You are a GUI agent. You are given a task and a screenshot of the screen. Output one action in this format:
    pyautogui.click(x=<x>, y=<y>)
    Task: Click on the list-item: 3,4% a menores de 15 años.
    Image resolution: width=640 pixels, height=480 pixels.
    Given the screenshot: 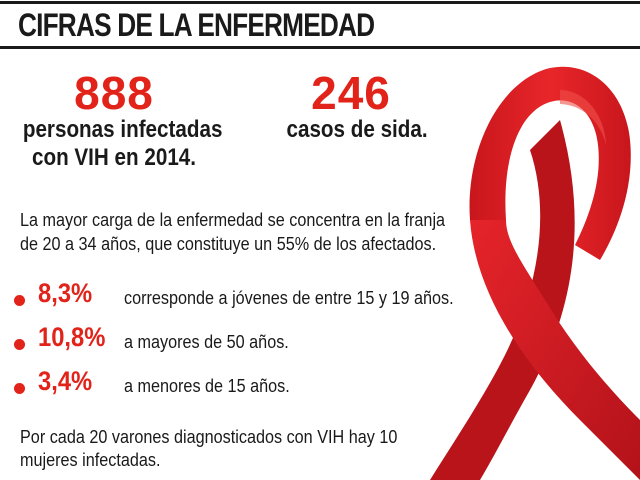 What is the action you would take?
    pyautogui.click(x=314, y=388)
    